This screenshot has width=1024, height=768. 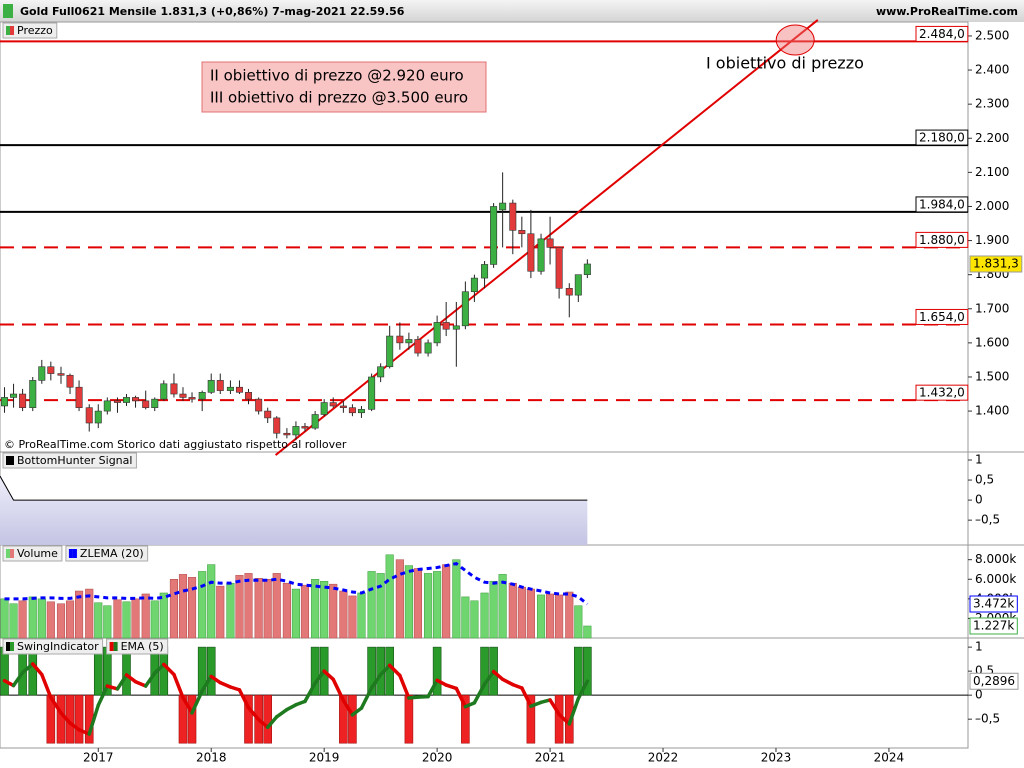 I want to click on value-tag: 0,2896, so click(x=994, y=681).